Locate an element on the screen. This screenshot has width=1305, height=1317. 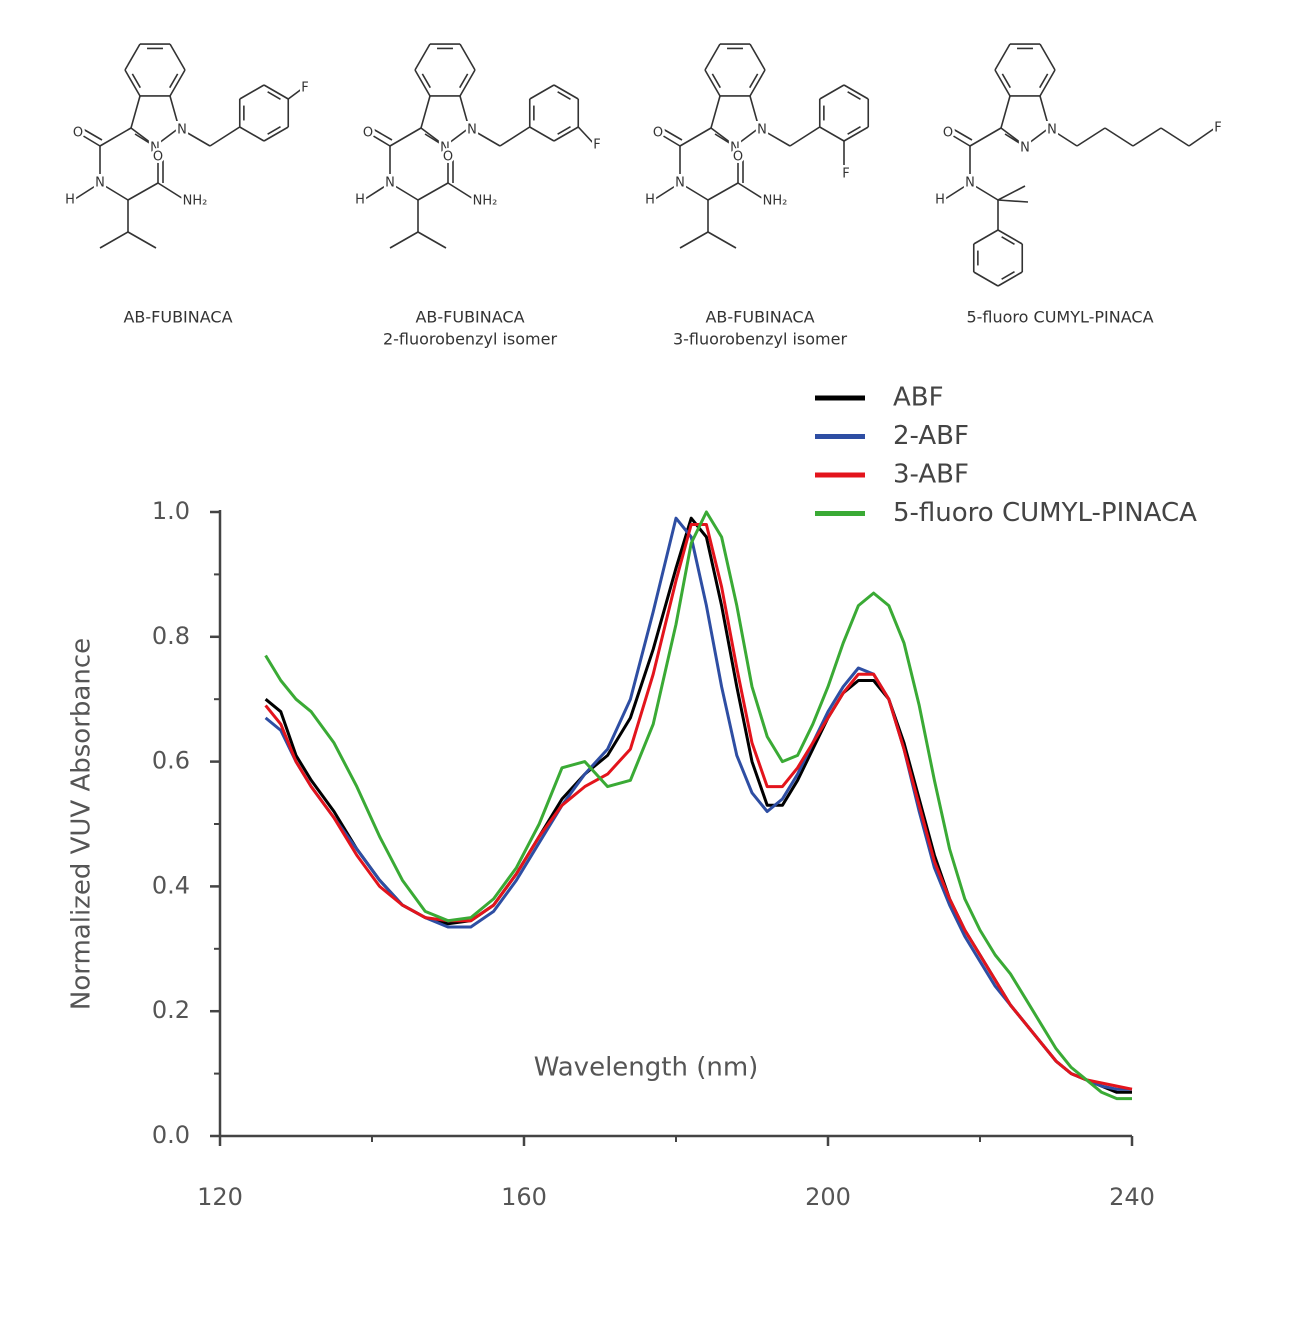
compound-name: 3-fluorobenzyl isomer is located at coordinates (760, 339).